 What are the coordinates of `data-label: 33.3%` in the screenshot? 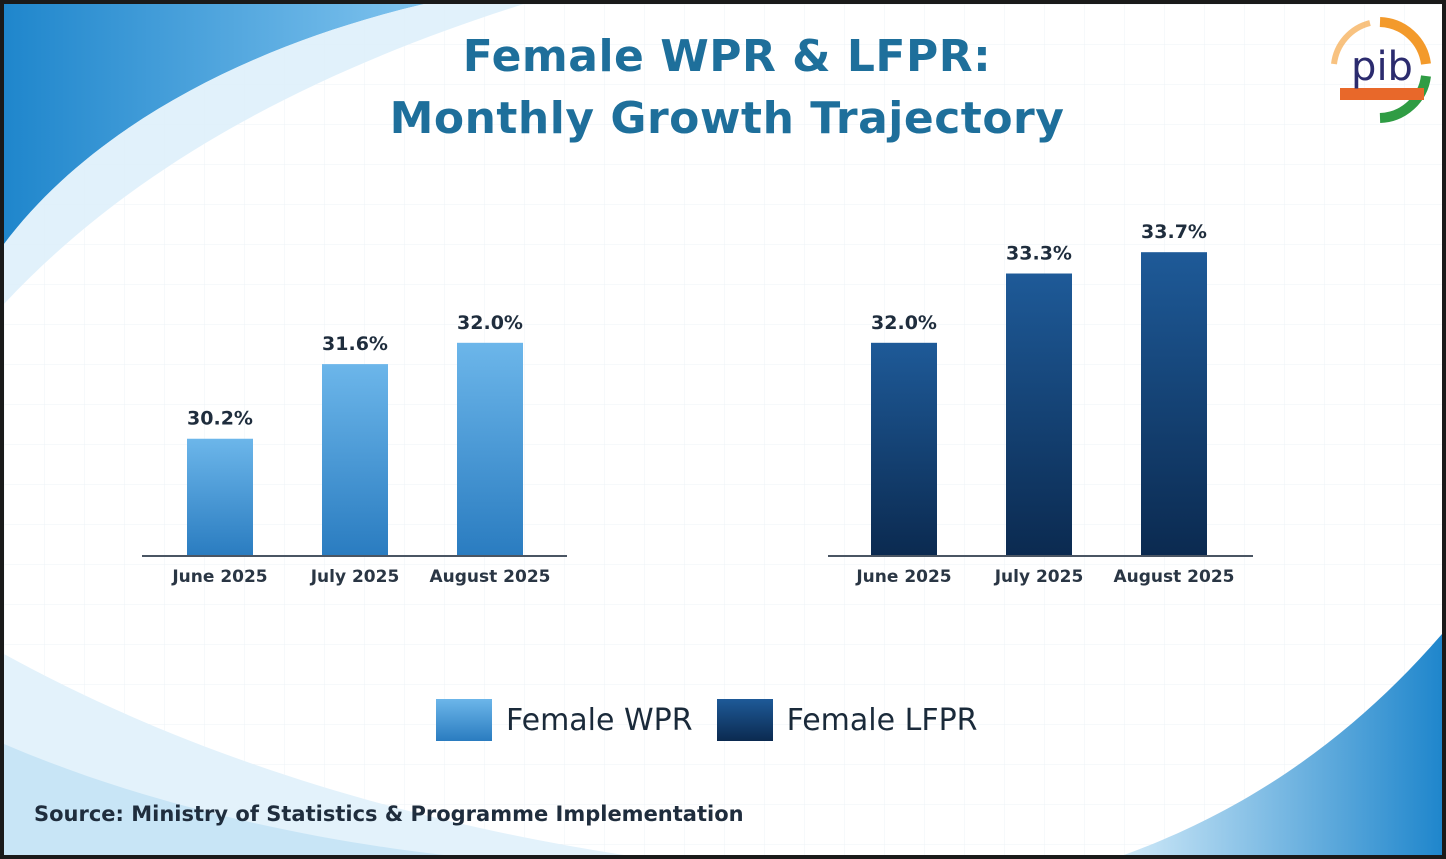 It's located at (1039, 254).